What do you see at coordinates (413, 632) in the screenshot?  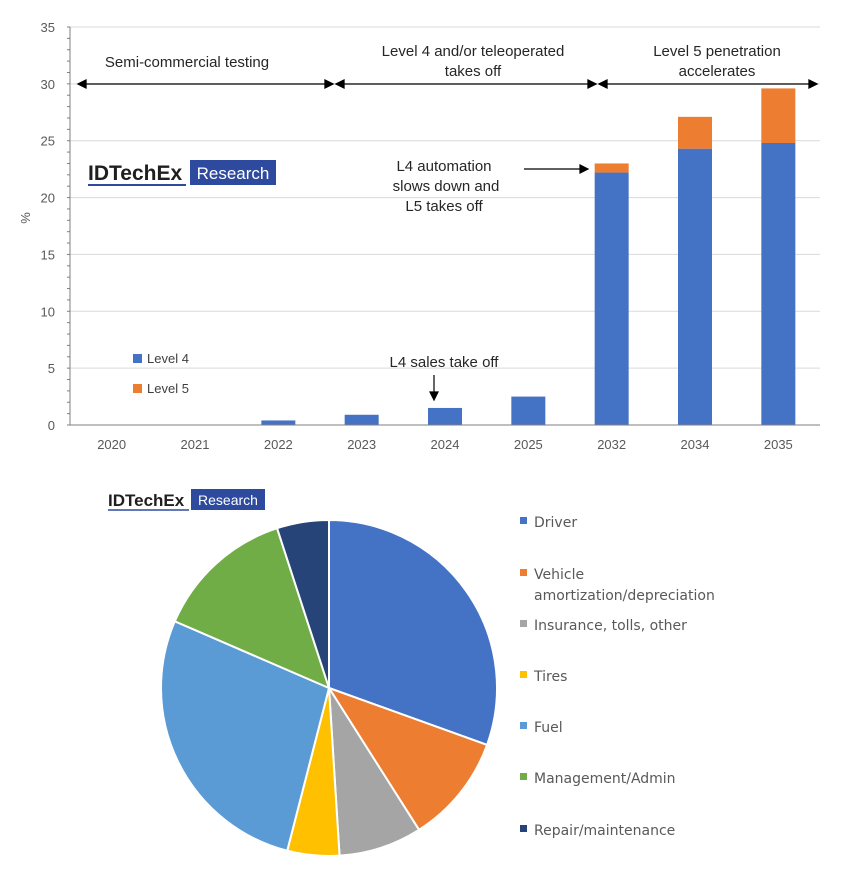 I see `pie-slice-driver` at bounding box center [413, 632].